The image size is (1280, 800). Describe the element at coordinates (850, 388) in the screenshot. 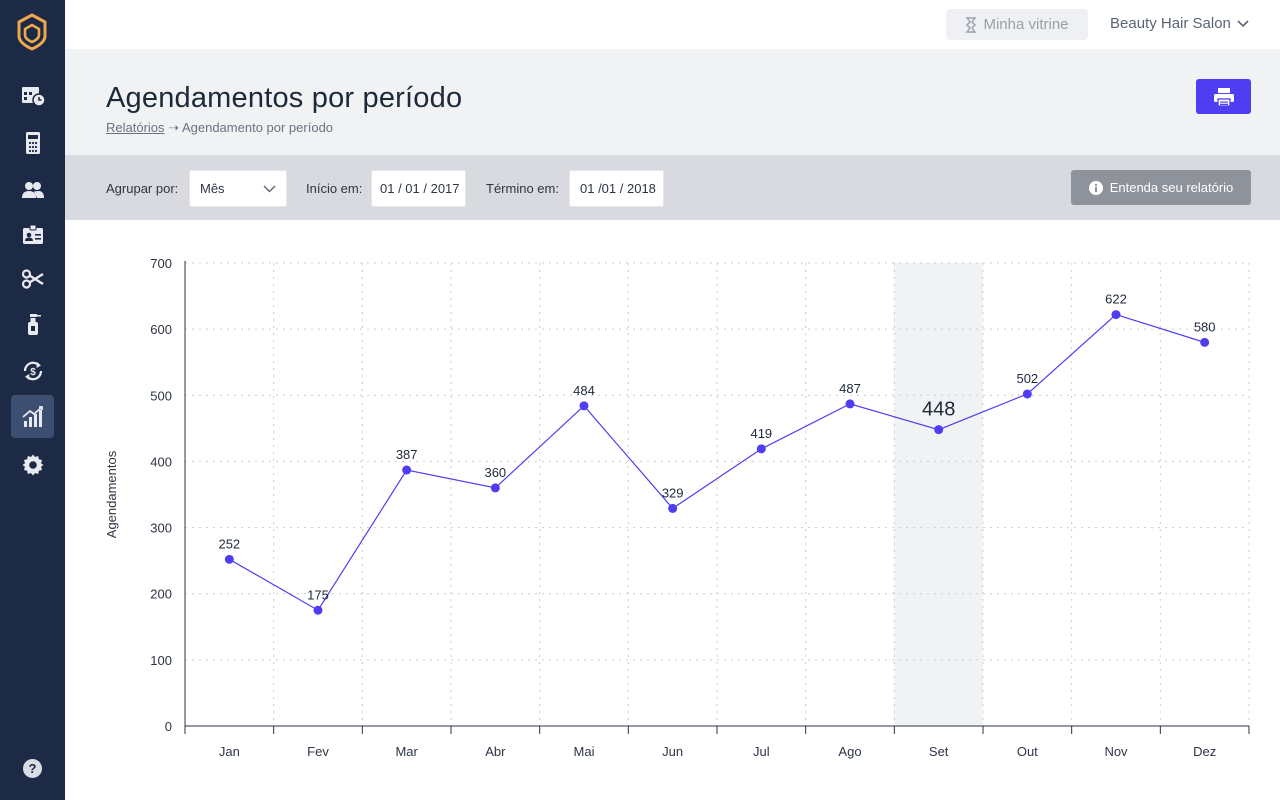

I see `data-label: 487` at that location.